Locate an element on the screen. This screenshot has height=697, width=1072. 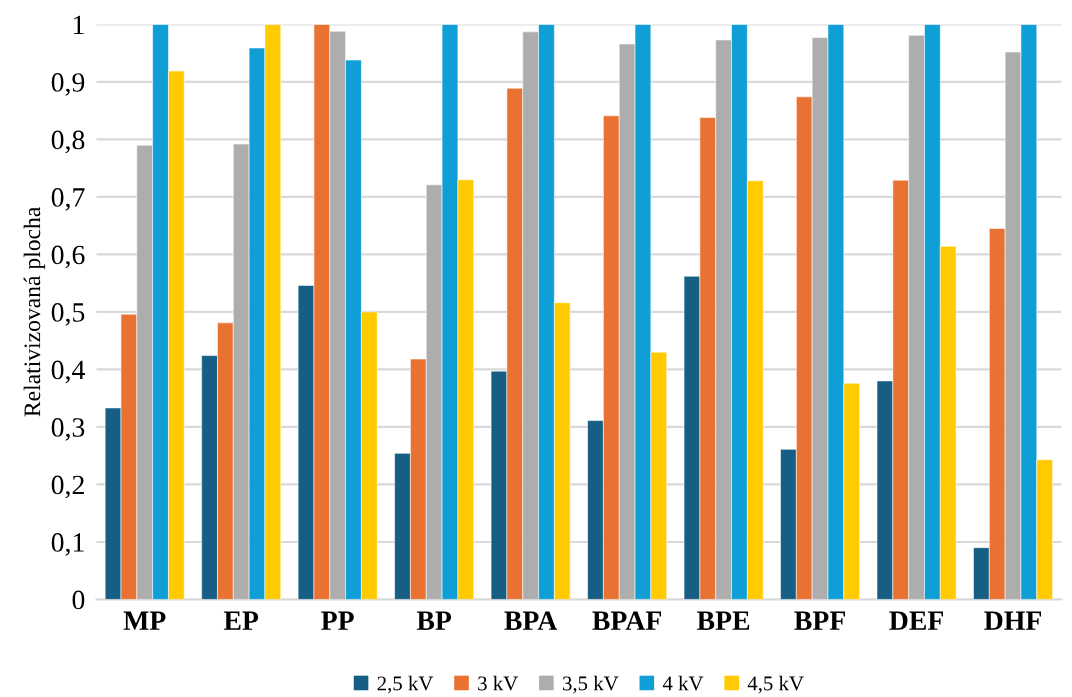
y-tick-label: 0,5 is located at coordinates (68, 314).